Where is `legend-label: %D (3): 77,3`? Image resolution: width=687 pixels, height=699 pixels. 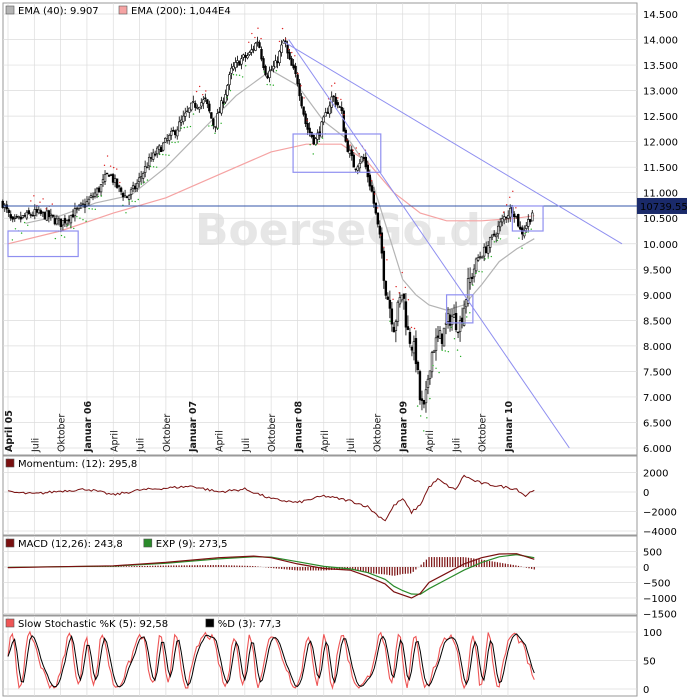
legend-label: %D (3): 77,3 is located at coordinates (249, 624).